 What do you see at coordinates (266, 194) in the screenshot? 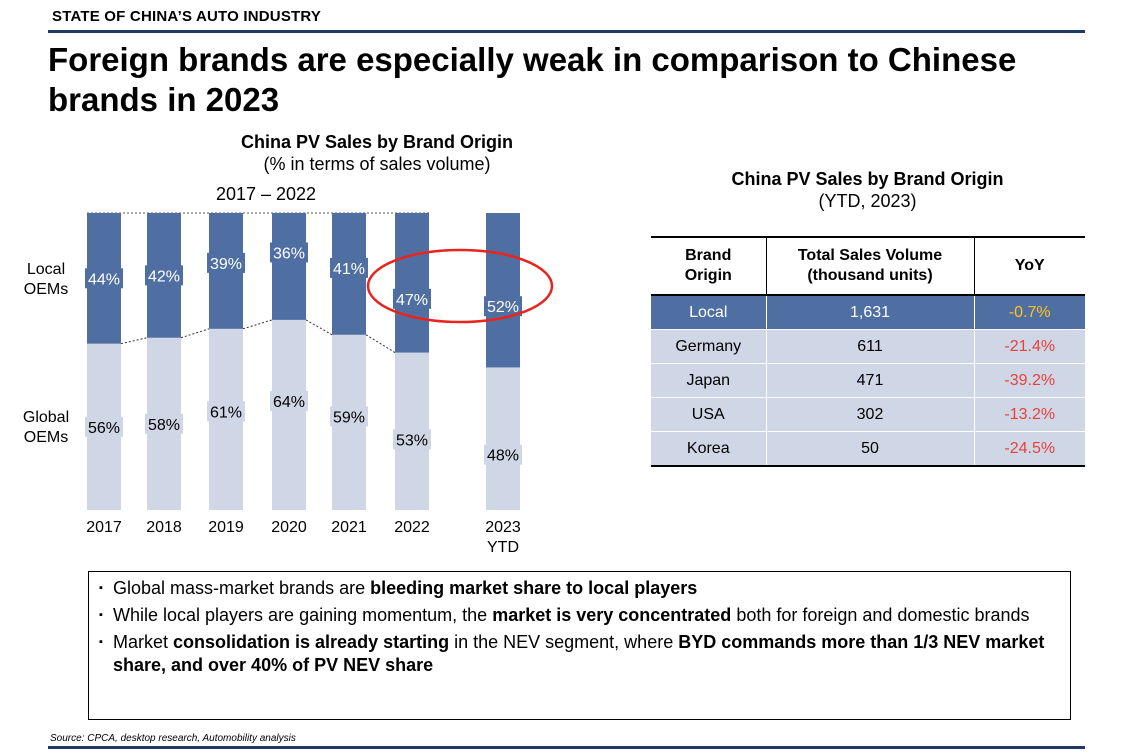
I see `period-label: 2017 – 2022` at bounding box center [266, 194].